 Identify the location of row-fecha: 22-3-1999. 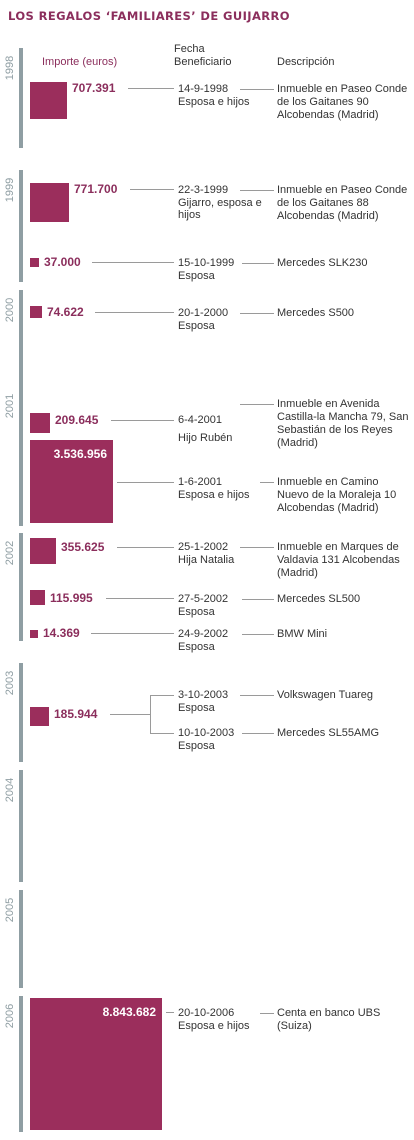
(203, 190).